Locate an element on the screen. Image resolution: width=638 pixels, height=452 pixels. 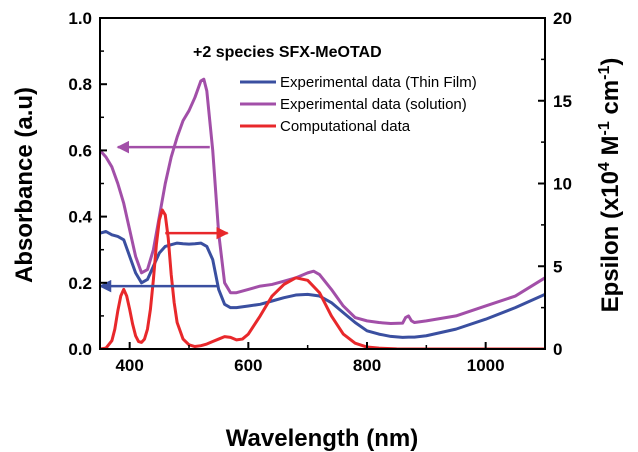
y-left-axis-title: Absorbance (a.u) is located at coordinates (24, 185).